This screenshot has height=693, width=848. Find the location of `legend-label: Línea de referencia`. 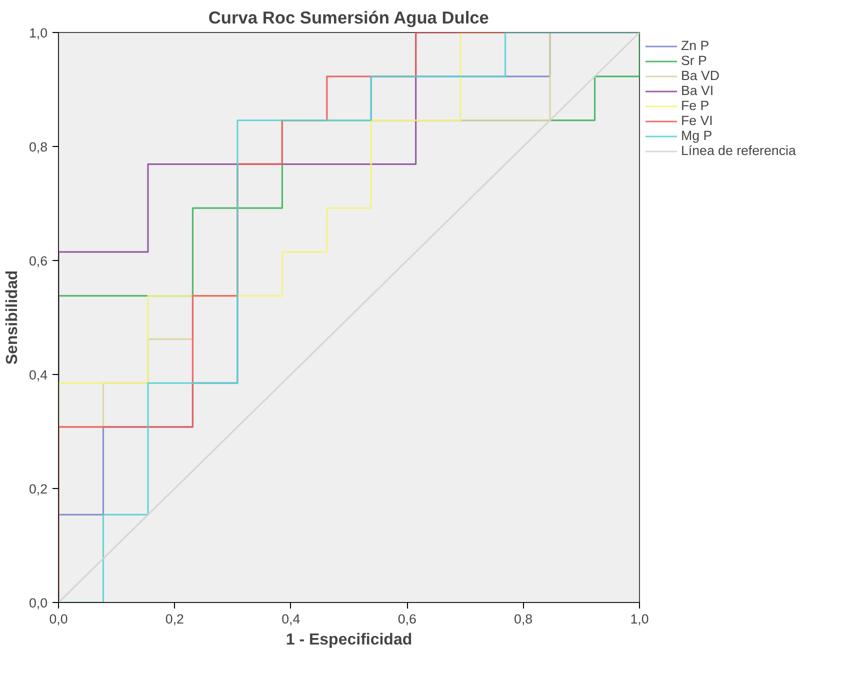

legend-label: Línea de referencia is located at coordinates (738, 150).